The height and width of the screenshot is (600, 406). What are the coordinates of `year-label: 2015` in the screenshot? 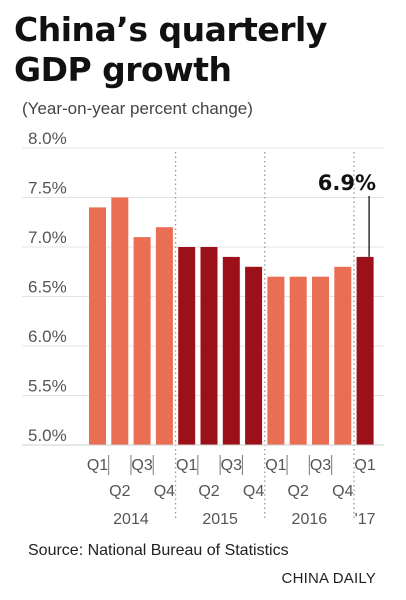 It's located at (220, 519).